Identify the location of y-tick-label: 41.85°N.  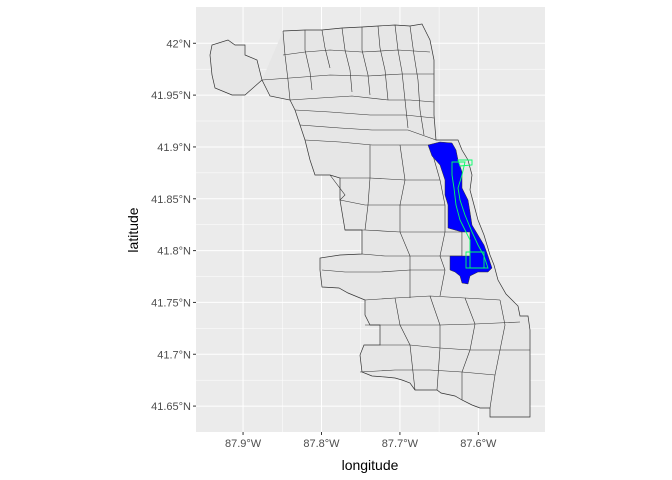
(171, 200).